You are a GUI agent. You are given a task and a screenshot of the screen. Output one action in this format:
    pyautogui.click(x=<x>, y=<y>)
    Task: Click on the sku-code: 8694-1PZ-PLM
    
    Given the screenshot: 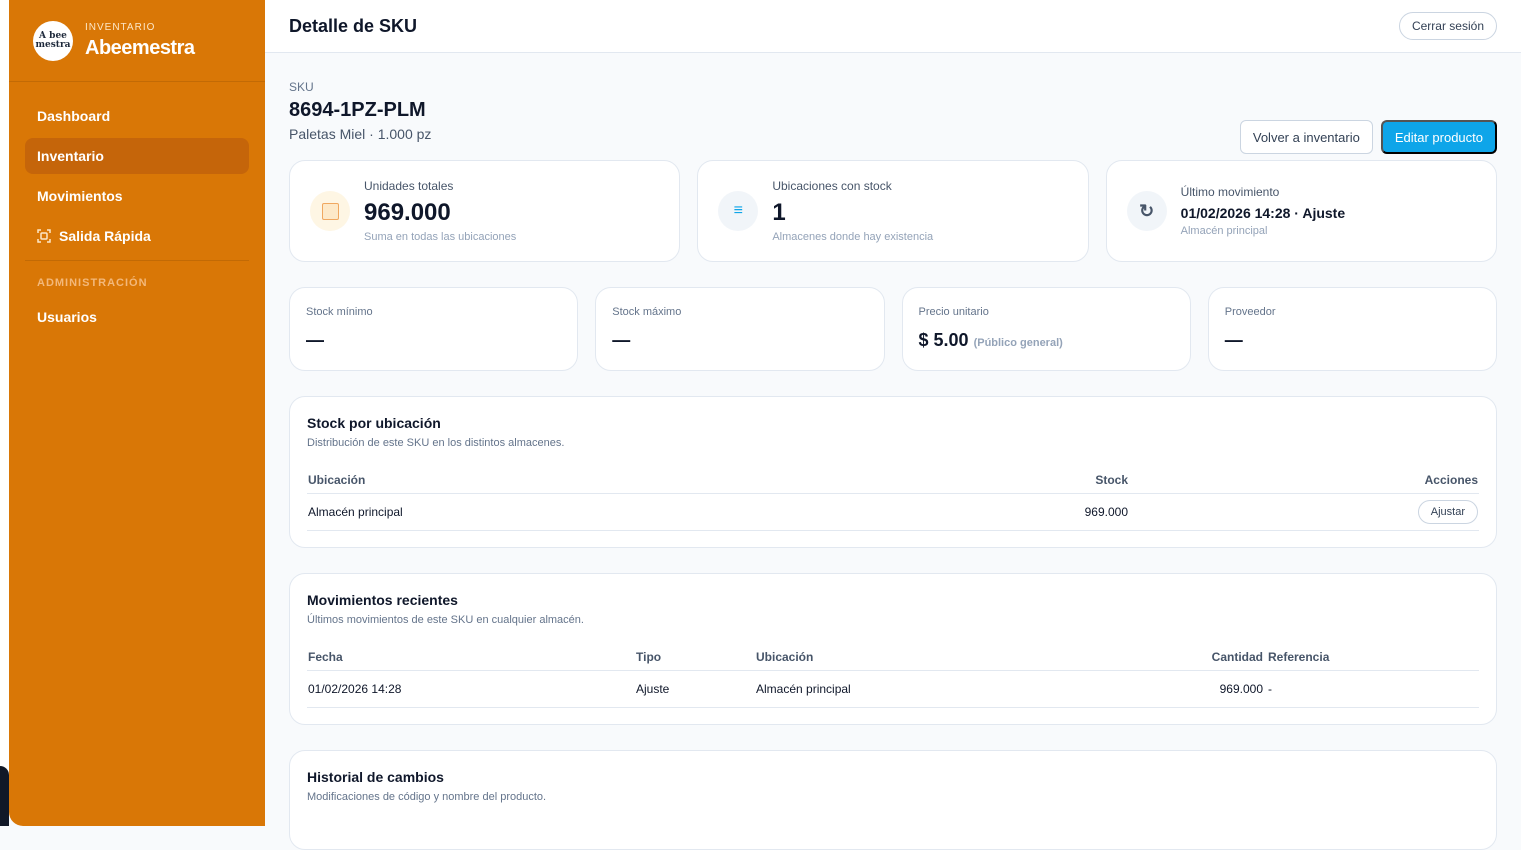 What is the action you would take?
    pyautogui.click(x=357, y=110)
    